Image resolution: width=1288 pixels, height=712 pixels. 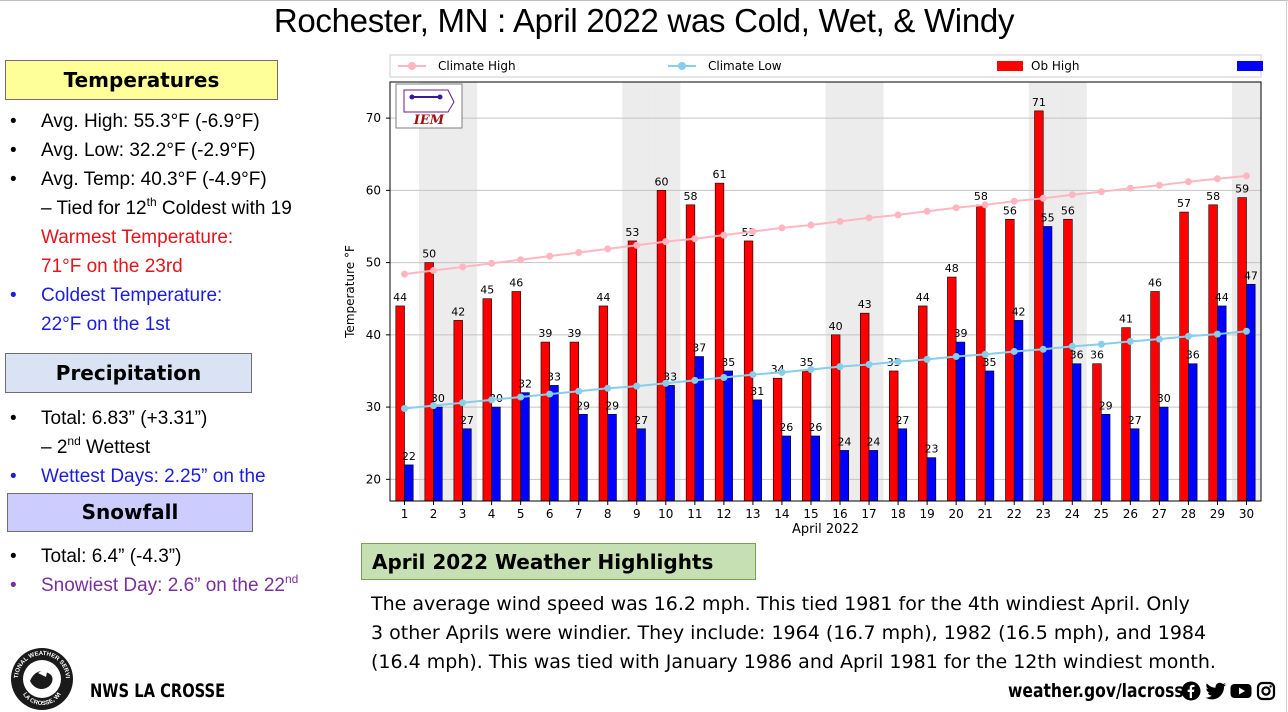 What do you see at coordinates (153, 476) in the screenshot?
I see `wettest-days-text: Wettest Days: 2.25” on the` at bounding box center [153, 476].